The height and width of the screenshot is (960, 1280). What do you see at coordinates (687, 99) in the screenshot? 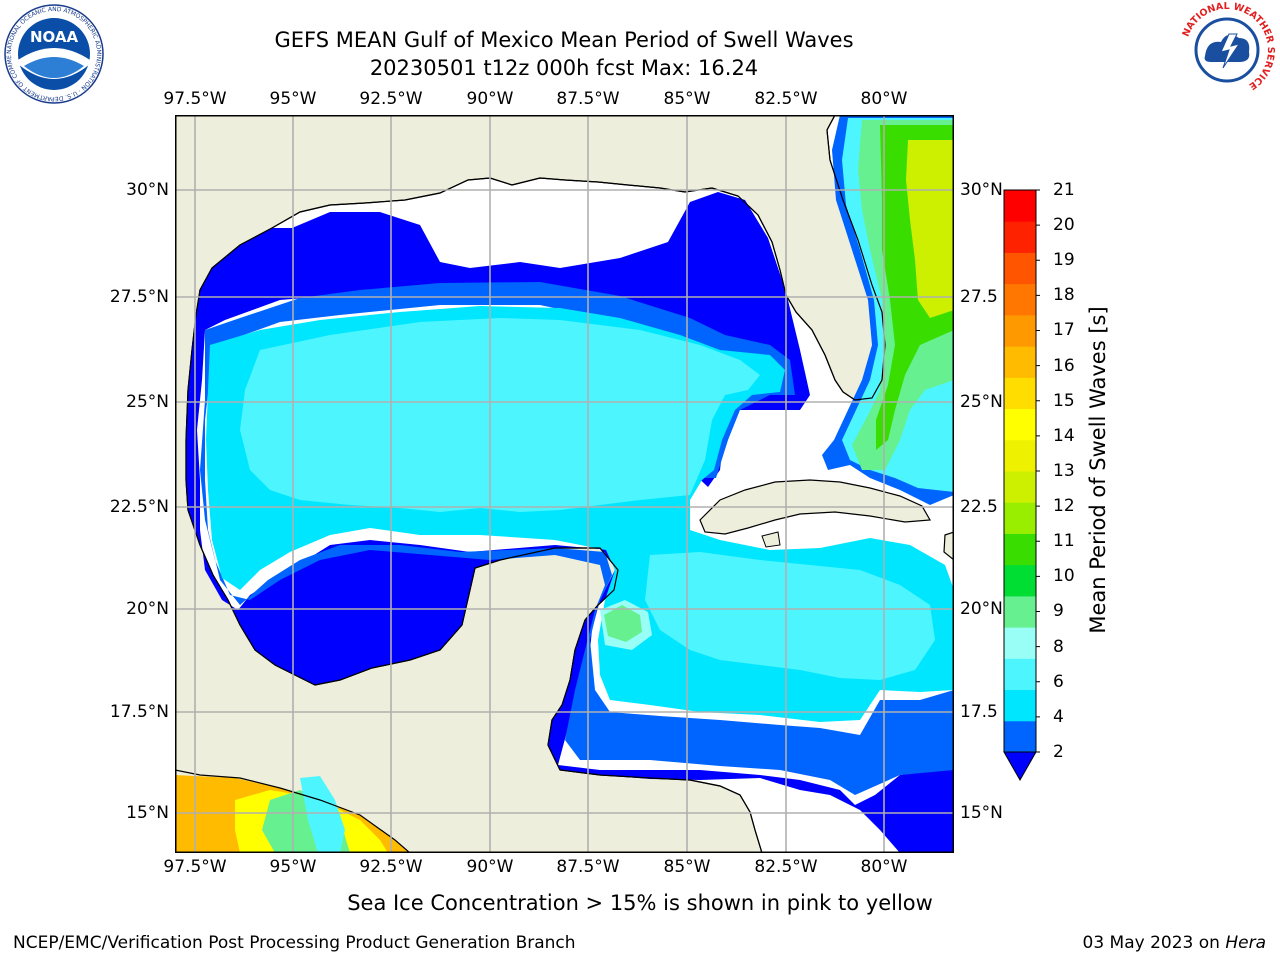
I see `top-lon-label: 85°W` at bounding box center [687, 99].